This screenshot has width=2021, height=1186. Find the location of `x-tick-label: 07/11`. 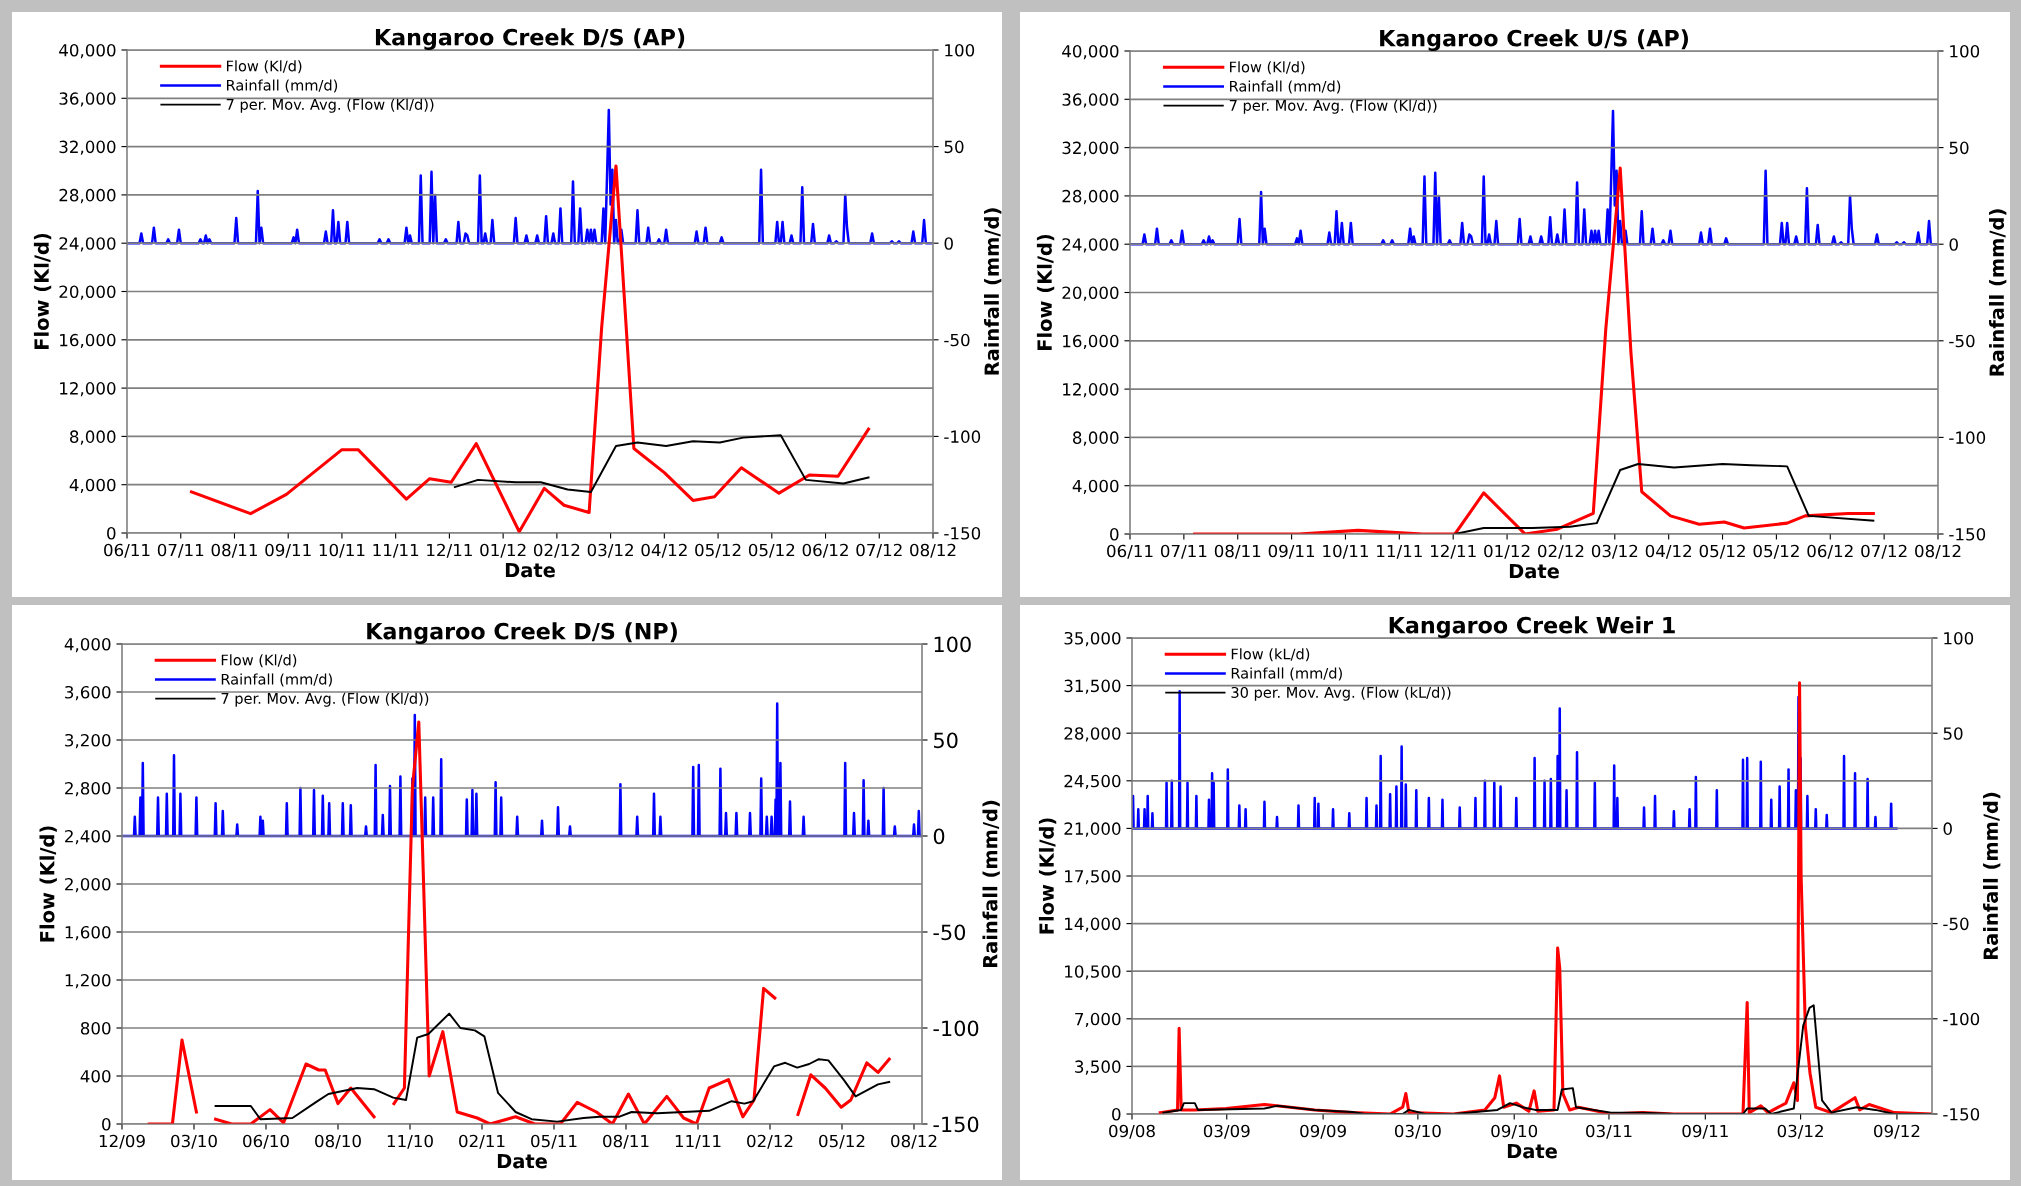

x-tick-label: 07/11 is located at coordinates (180, 550).